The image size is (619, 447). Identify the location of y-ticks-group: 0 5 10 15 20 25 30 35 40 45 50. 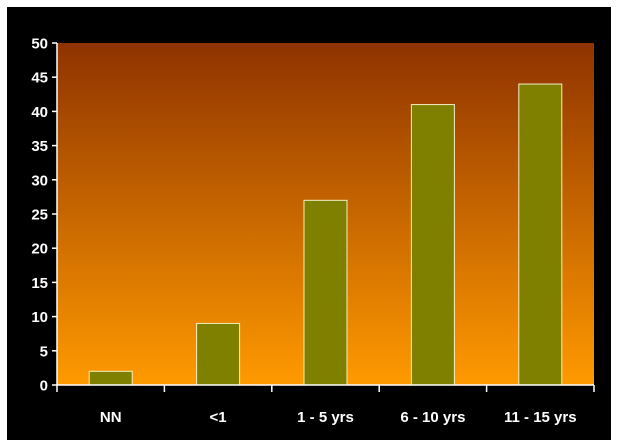
(44, 215).